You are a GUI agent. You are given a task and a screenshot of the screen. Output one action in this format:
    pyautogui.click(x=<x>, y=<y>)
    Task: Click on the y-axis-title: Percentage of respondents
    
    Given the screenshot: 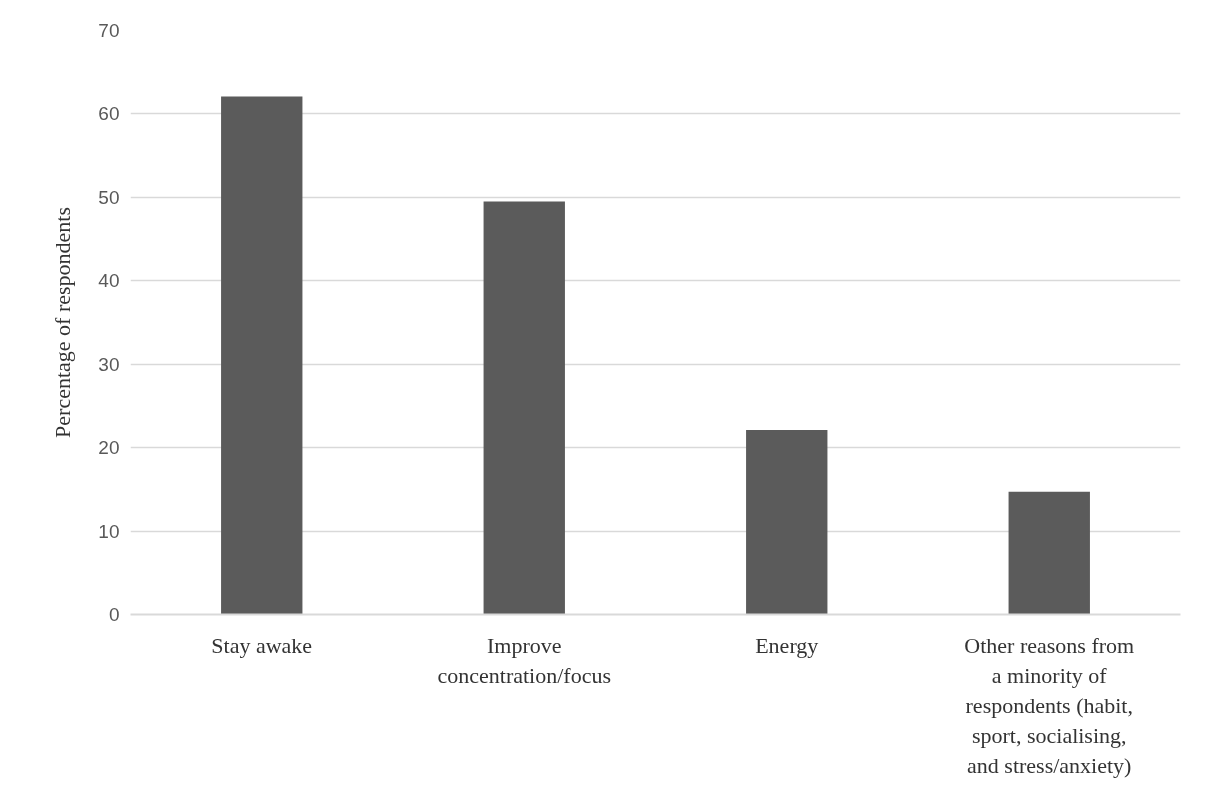 What is the action you would take?
    pyautogui.click(x=63, y=322)
    